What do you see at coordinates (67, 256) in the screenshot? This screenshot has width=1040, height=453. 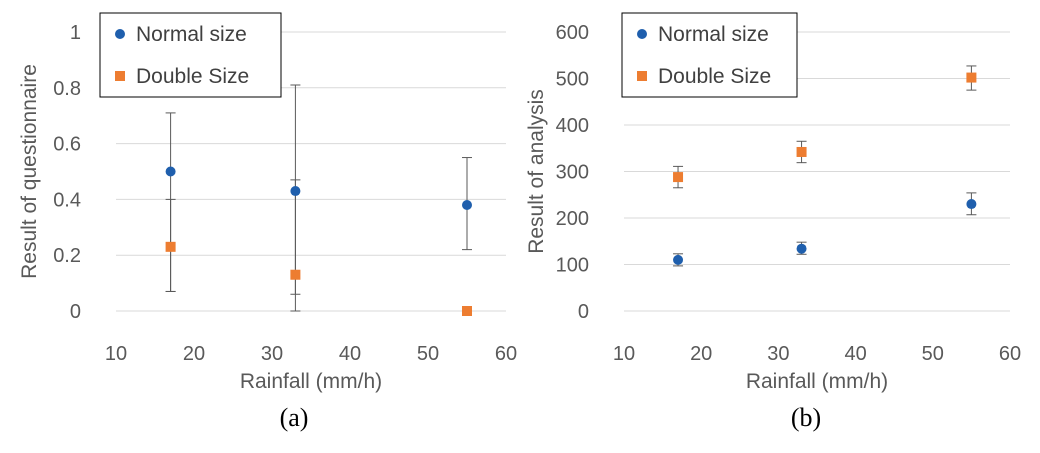 I see `y-tick-label: 0.2` at bounding box center [67, 256].